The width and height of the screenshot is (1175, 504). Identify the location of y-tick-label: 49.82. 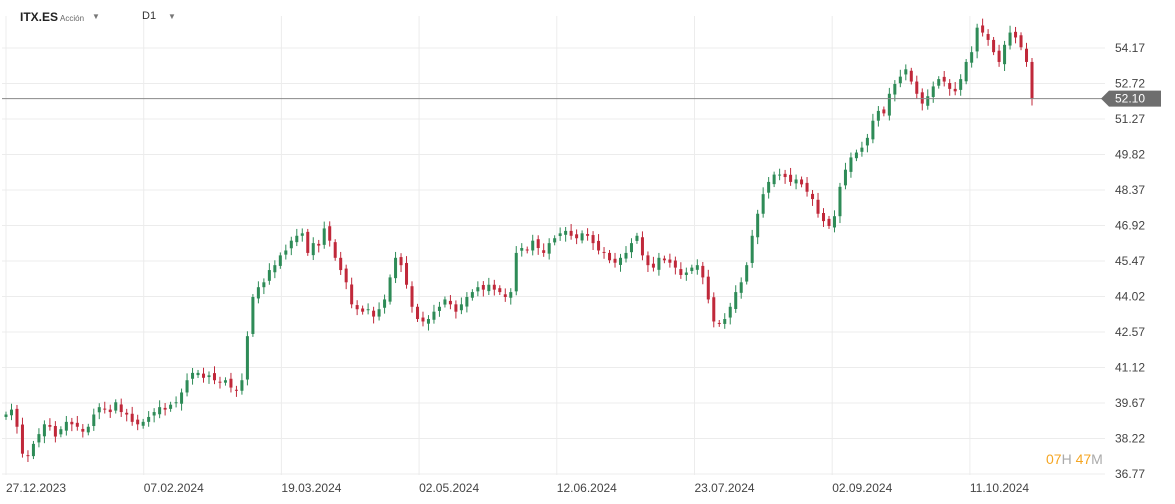
(1130, 155).